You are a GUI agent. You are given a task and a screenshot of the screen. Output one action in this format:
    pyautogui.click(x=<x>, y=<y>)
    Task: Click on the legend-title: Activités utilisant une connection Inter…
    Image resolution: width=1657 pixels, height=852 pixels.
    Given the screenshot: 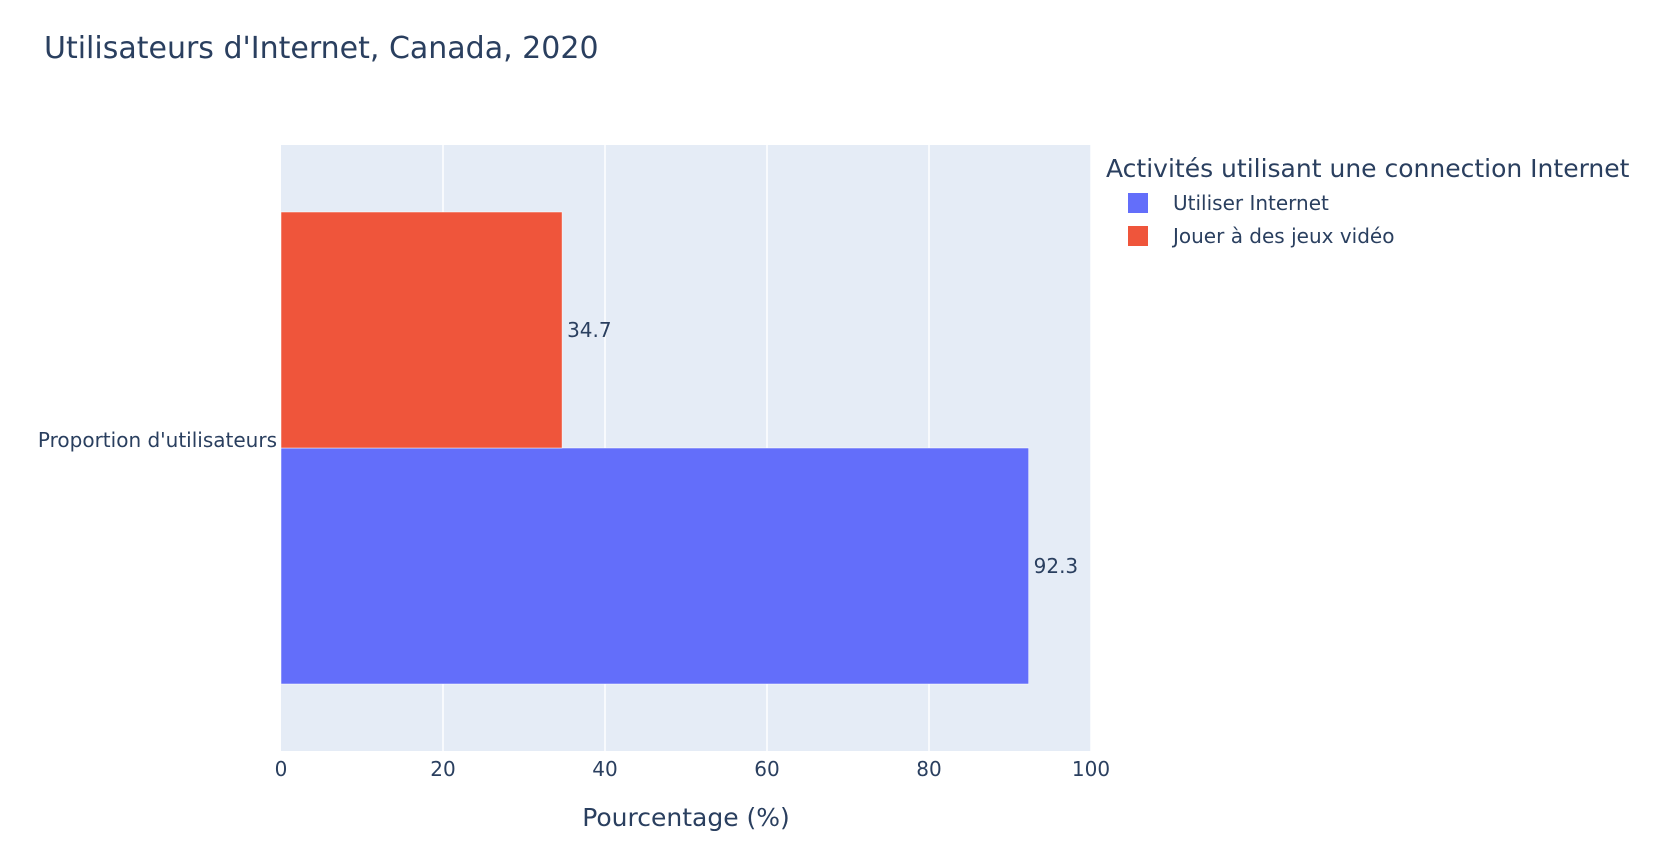 What is the action you would take?
    pyautogui.click(x=1368, y=168)
    